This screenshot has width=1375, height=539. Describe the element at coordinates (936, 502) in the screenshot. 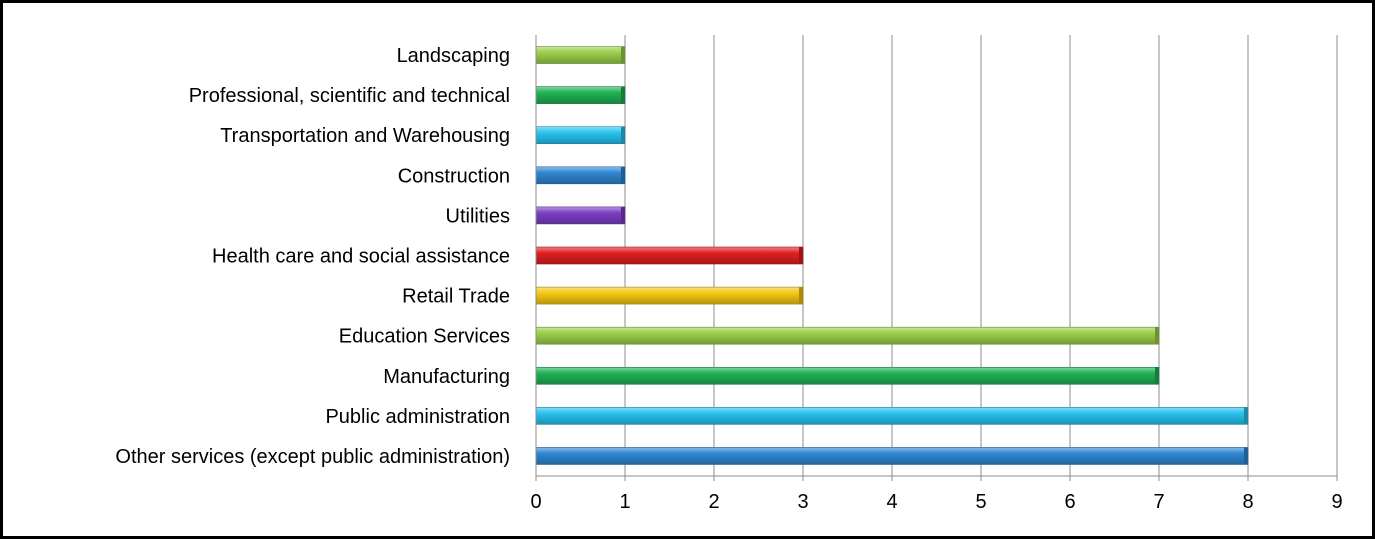

I see `tick-labels: 0 1 2 3 4 5 6 7 8 9` at that location.